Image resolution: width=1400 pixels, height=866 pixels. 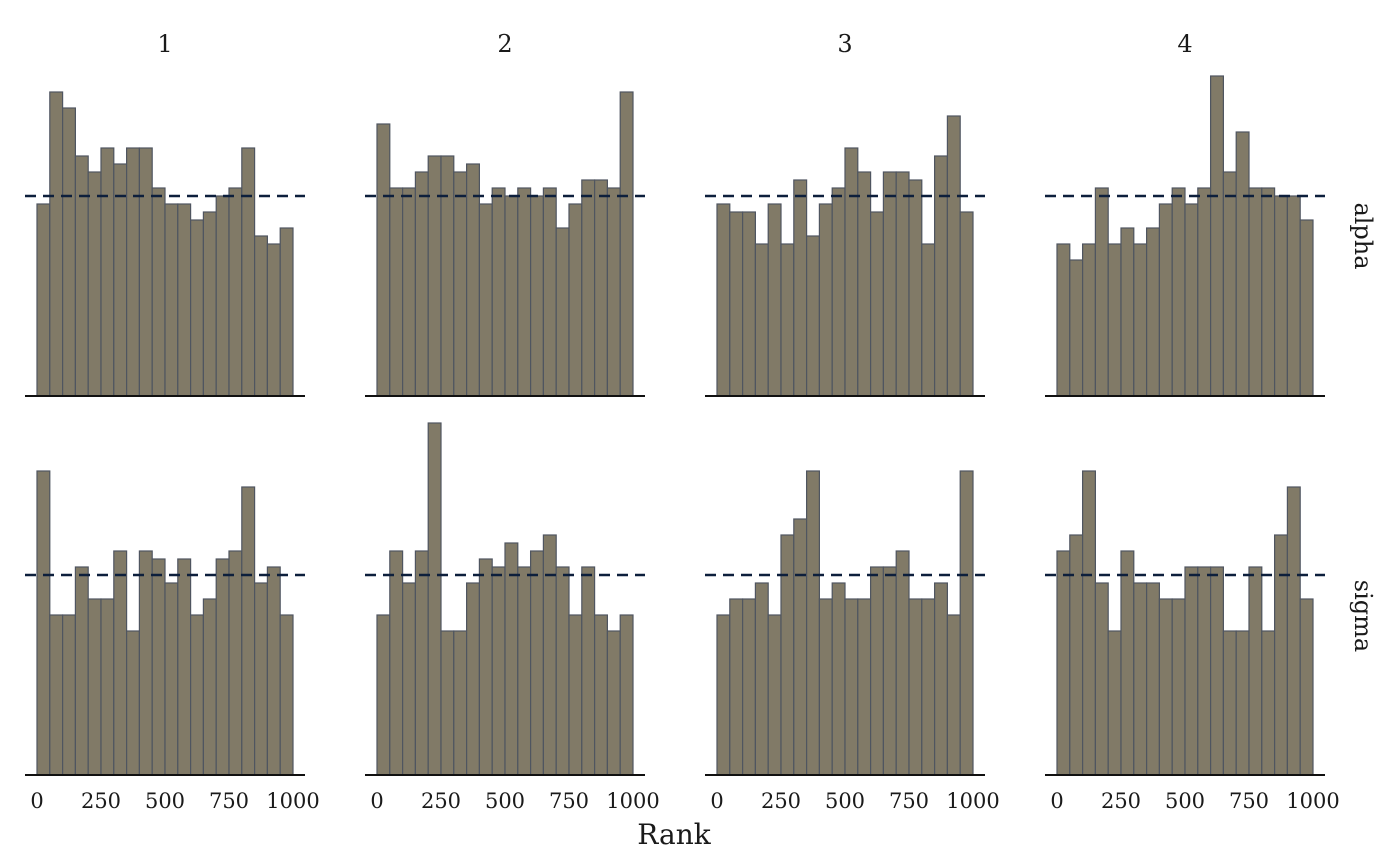 I want to click on column-label-3: 3, so click(x=844, y=44).